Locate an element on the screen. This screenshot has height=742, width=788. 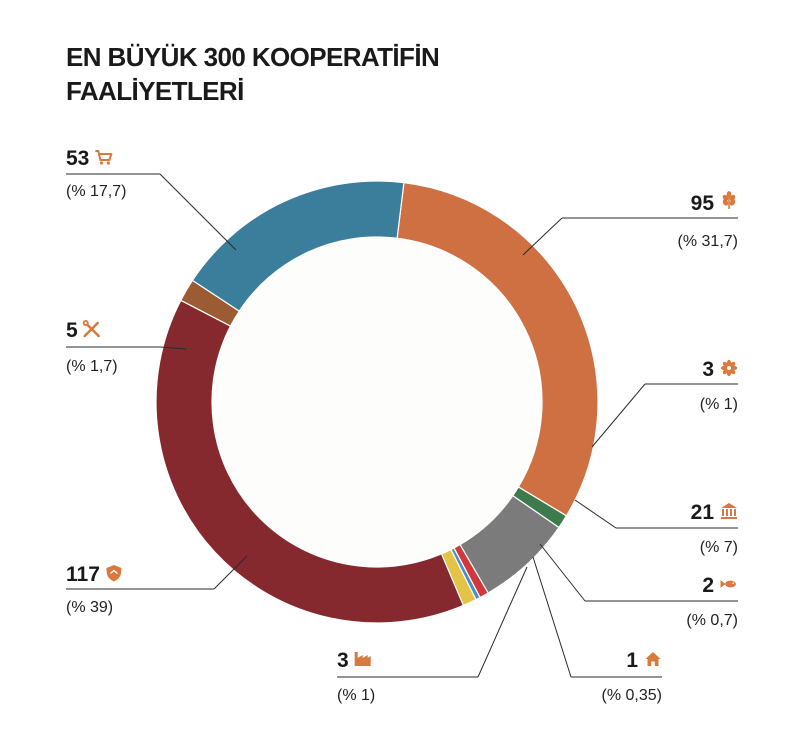
segment-percent: (% 31,7) is located at coordinates (708, 241).